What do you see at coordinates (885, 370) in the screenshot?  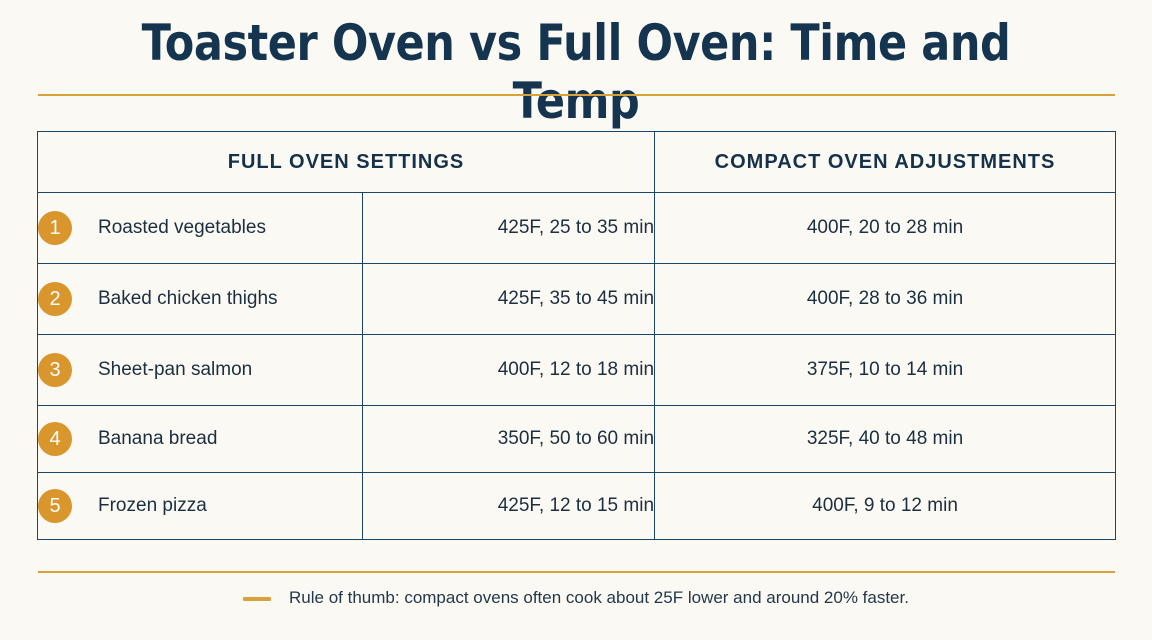 I see `compact-oven-value: 375F, 10 to 14 min` at bounding box center [885, 370].